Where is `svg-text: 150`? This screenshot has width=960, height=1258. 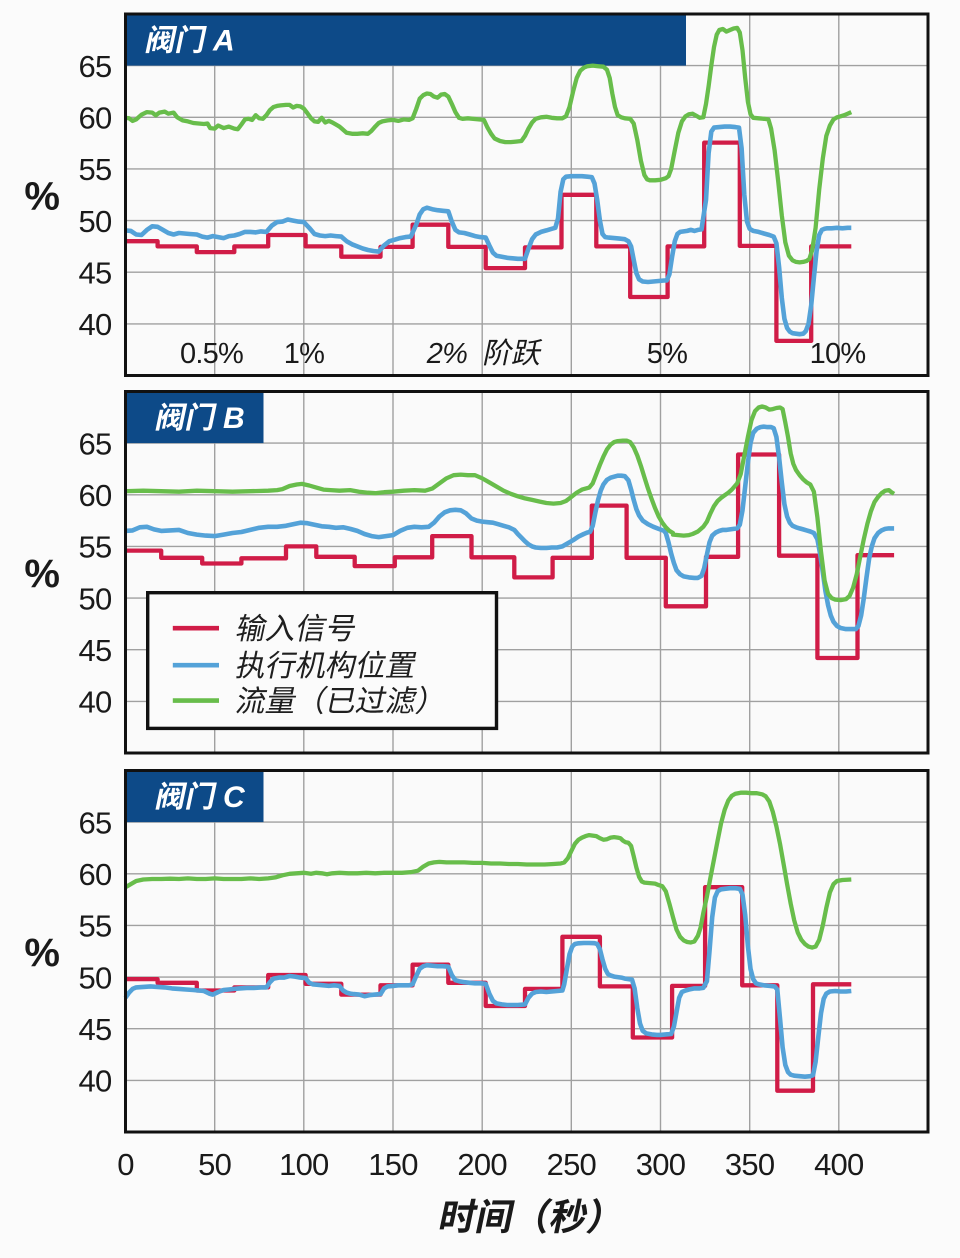 svg-text: 150 is located at coordinates (393, 1164).